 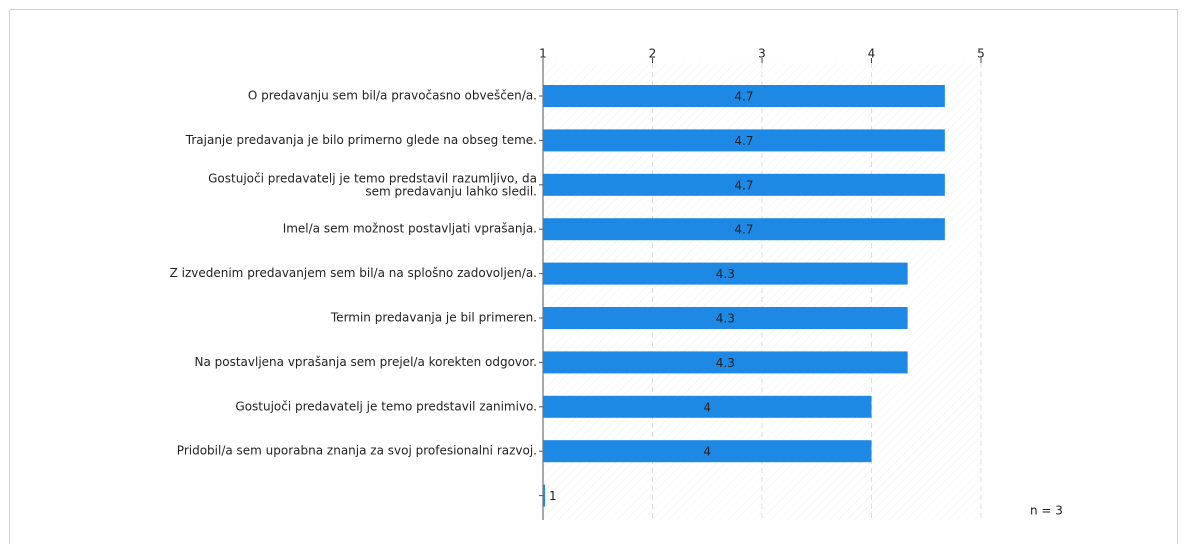 I want to click on y-tick-label: Termin predavanja je bil primeren., so click(x=433, y=318).